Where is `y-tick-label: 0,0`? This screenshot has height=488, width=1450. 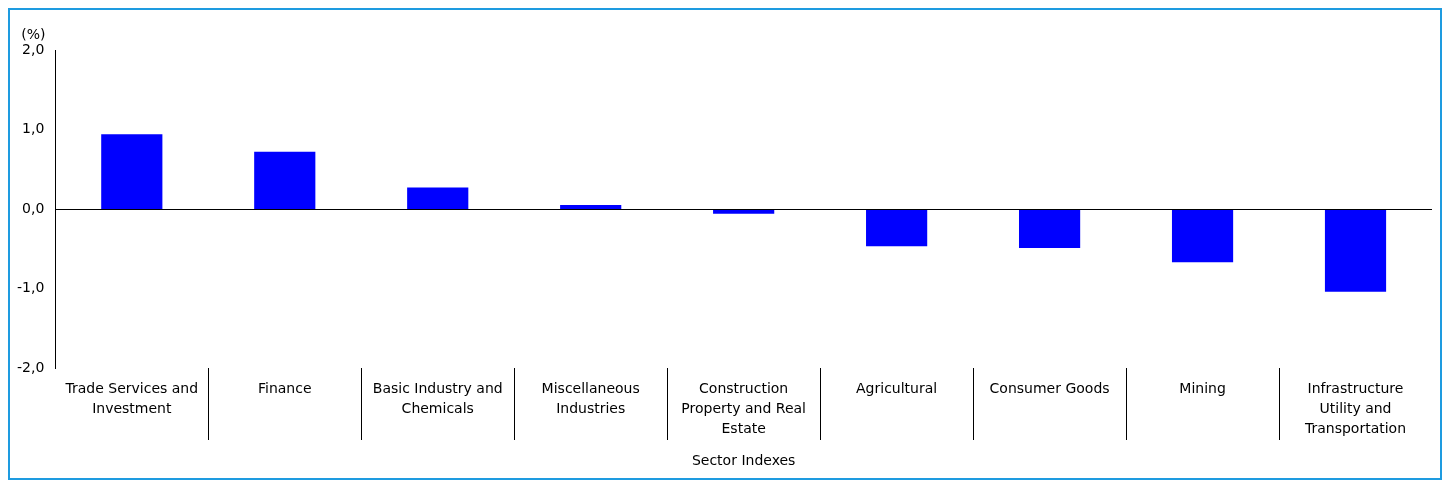
y-tick-label: 0,0 is located at coordinates (33, 207).